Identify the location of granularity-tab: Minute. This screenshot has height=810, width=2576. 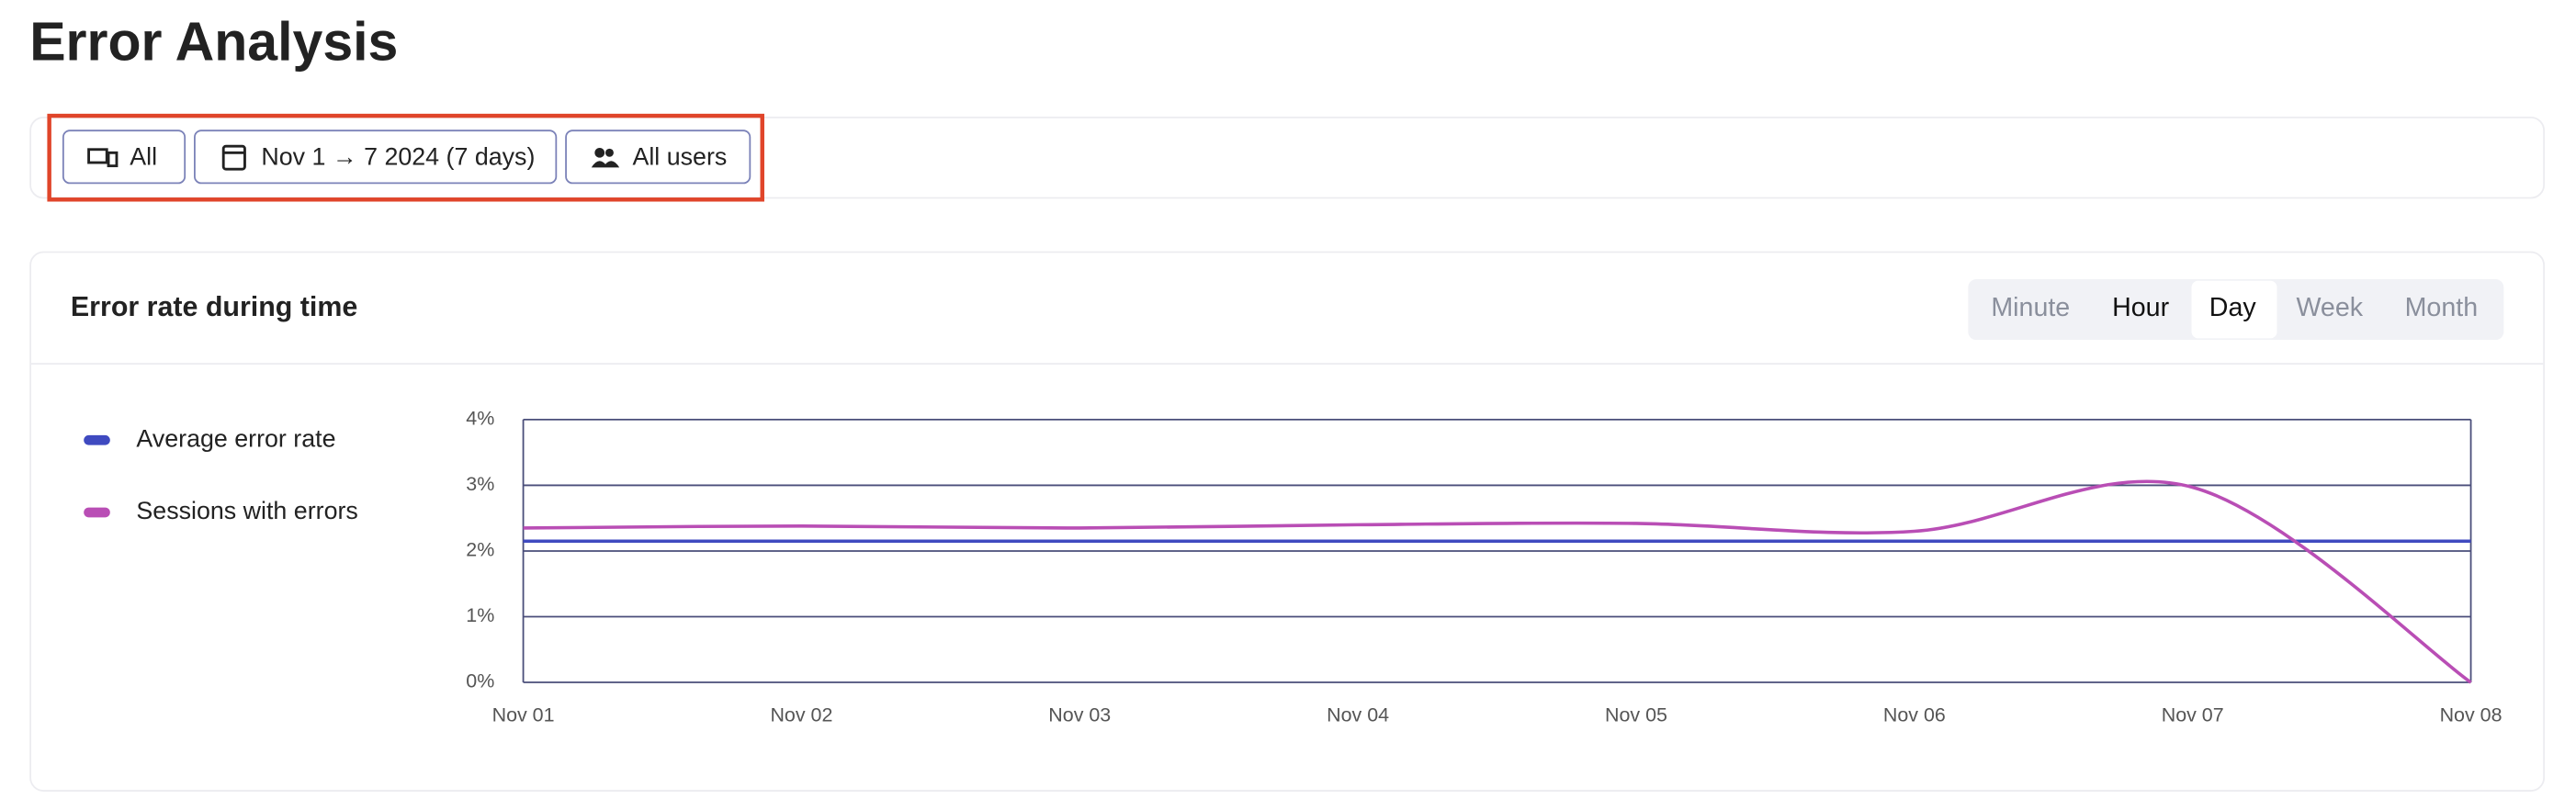
(2030, 307).